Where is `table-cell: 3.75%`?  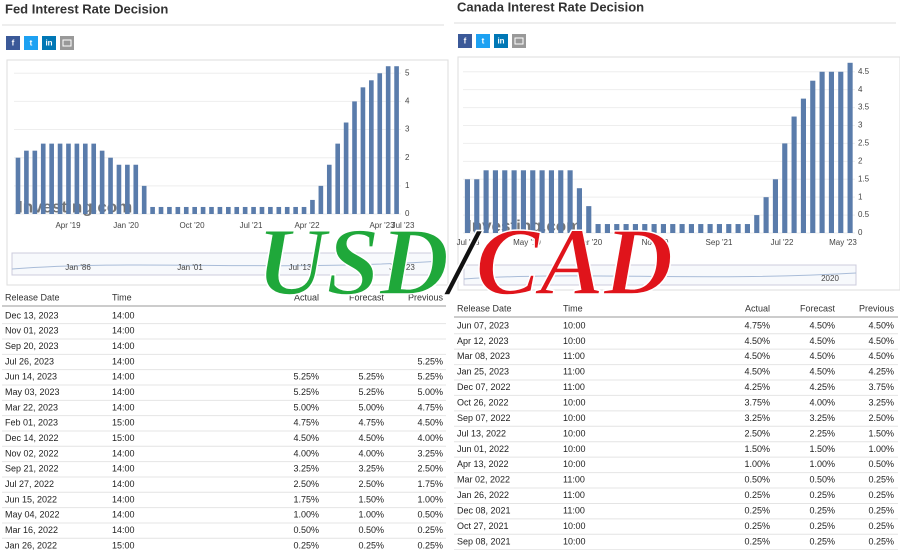 table-cell: 3.75% is located at coordinates (881, 387).